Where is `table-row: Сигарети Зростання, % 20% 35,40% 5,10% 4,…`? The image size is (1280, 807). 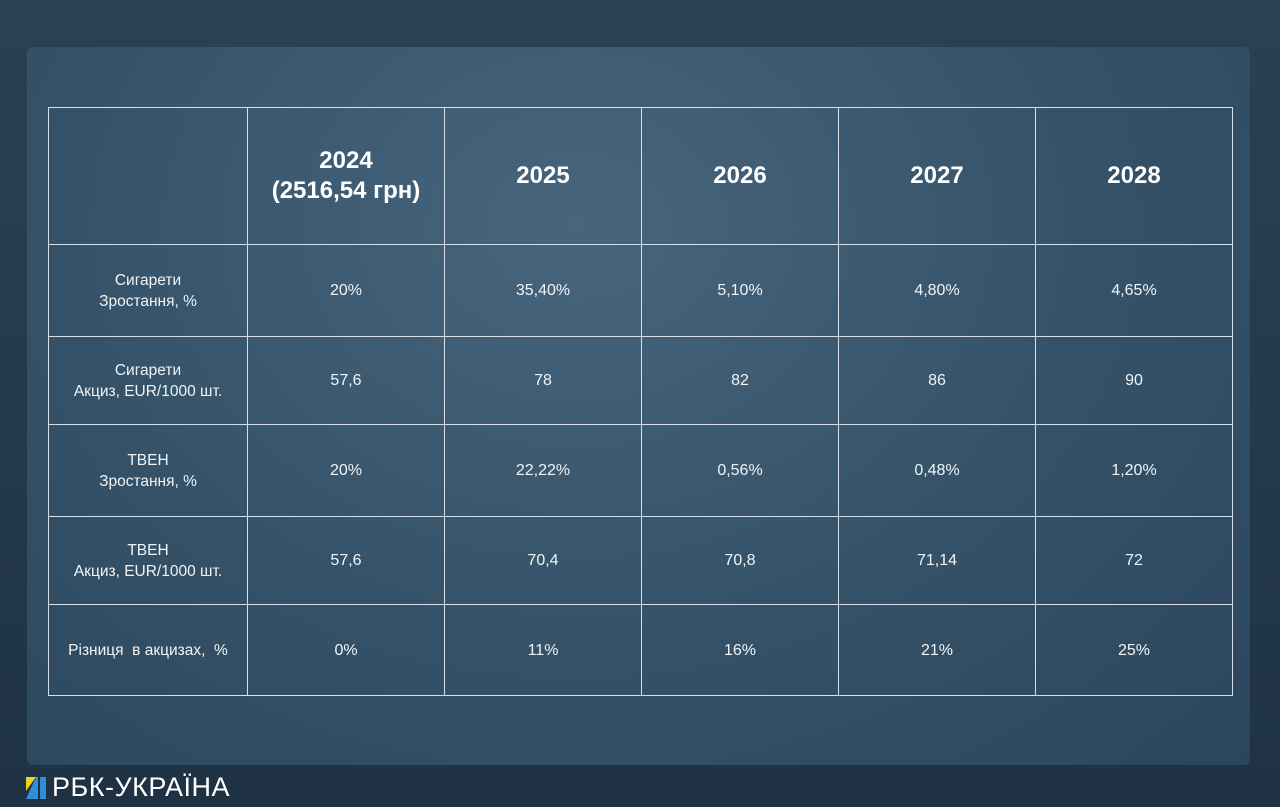 table-row: Сигарети Зростання, % 20% 35,40% 5,10% 4,… is located at coordinates (640, 290).